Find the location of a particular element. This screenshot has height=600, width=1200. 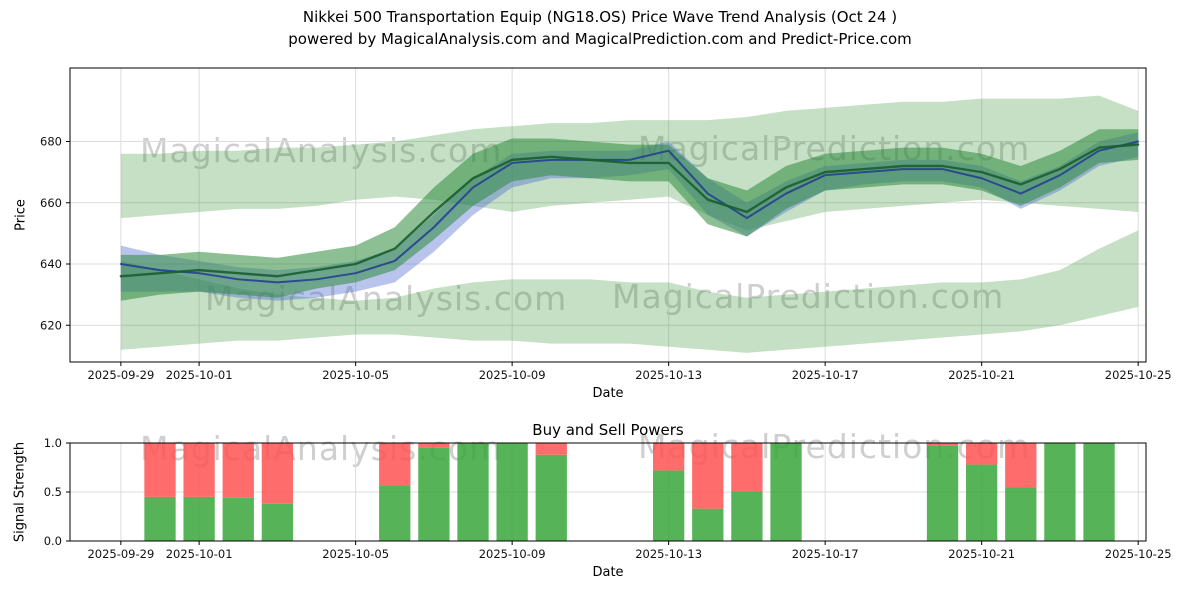

buy-sell-powers-title: Buy and Sell Powers is located at coordinates (608, 430).